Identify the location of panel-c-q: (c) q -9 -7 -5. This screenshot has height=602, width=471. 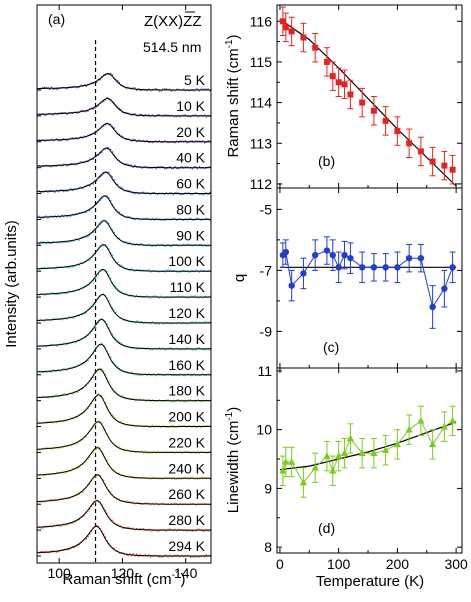
(347, 278).